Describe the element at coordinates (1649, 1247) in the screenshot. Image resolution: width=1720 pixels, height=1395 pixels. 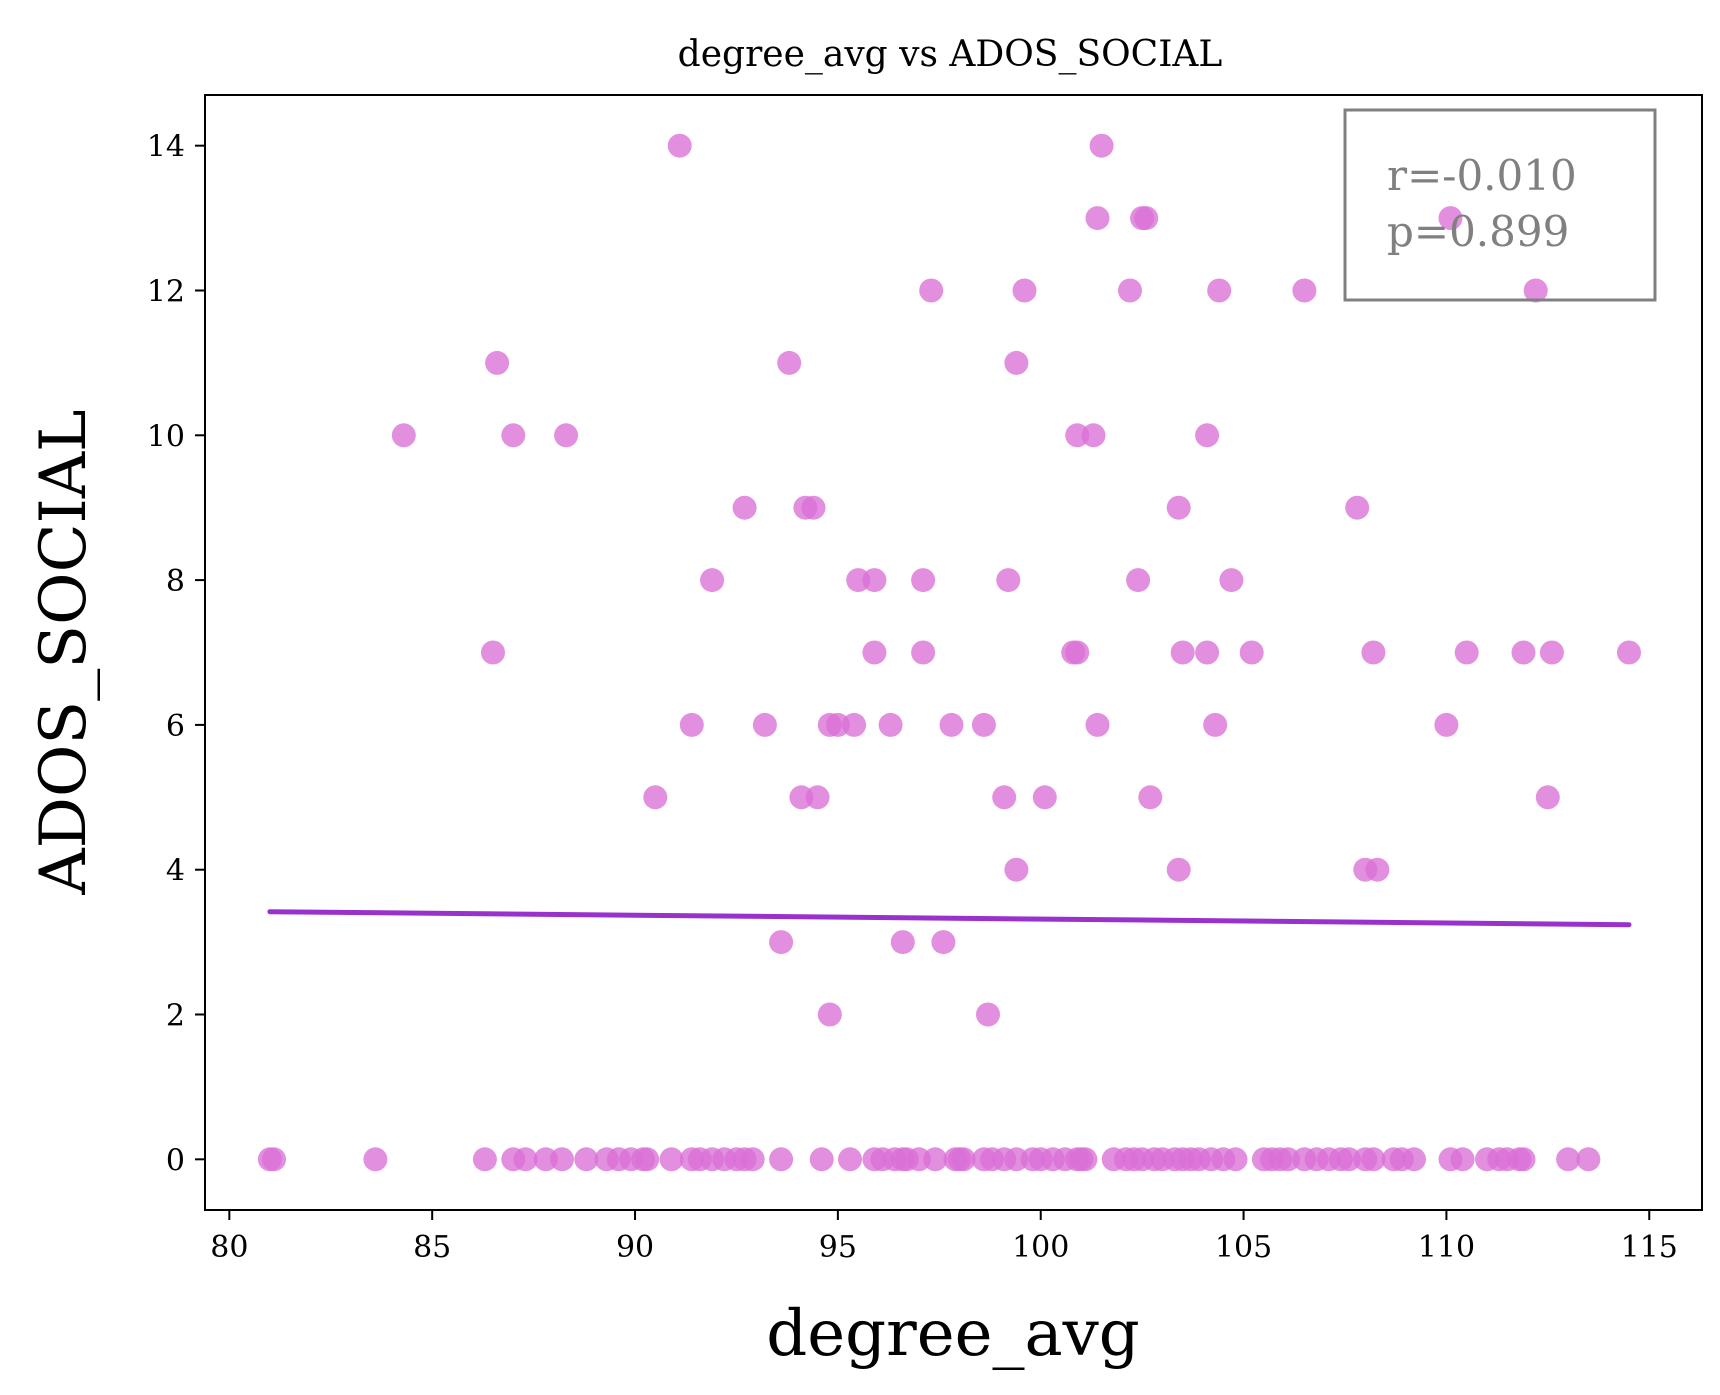
I see `x-tick-label: 115` at that location.